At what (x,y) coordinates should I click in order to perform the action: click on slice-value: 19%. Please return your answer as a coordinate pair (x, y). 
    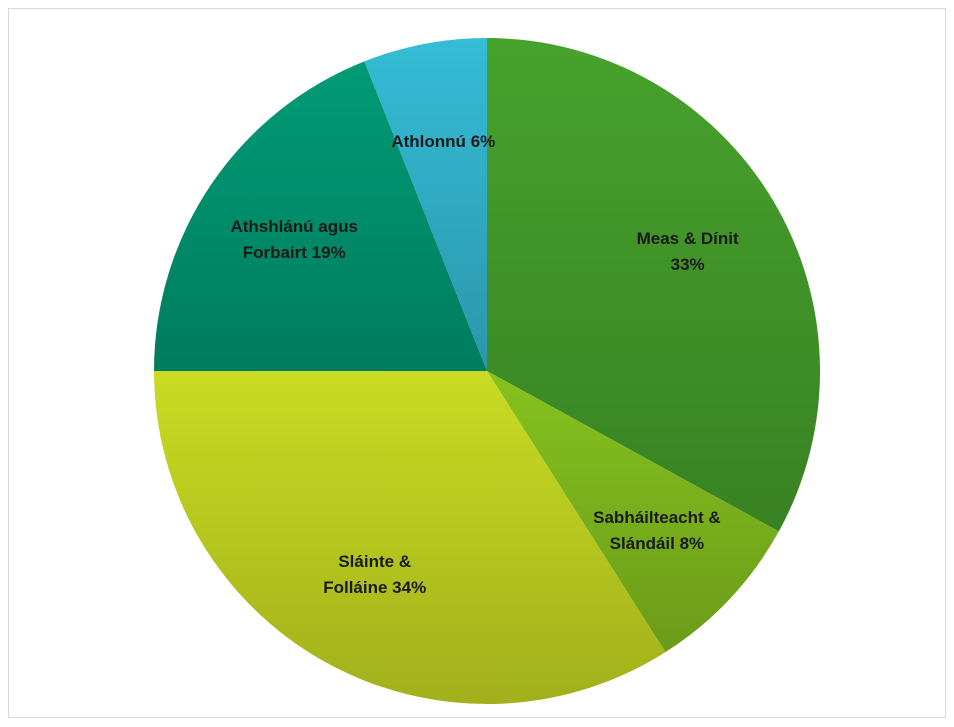
    Looking at the image, I should click on (328, 252).